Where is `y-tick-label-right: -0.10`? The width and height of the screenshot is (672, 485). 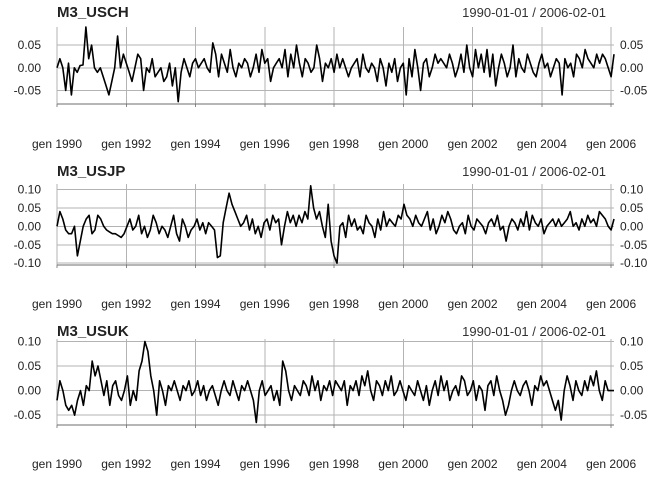
y-tick-label-right: -0.10 is located at coordinates (634, 263).